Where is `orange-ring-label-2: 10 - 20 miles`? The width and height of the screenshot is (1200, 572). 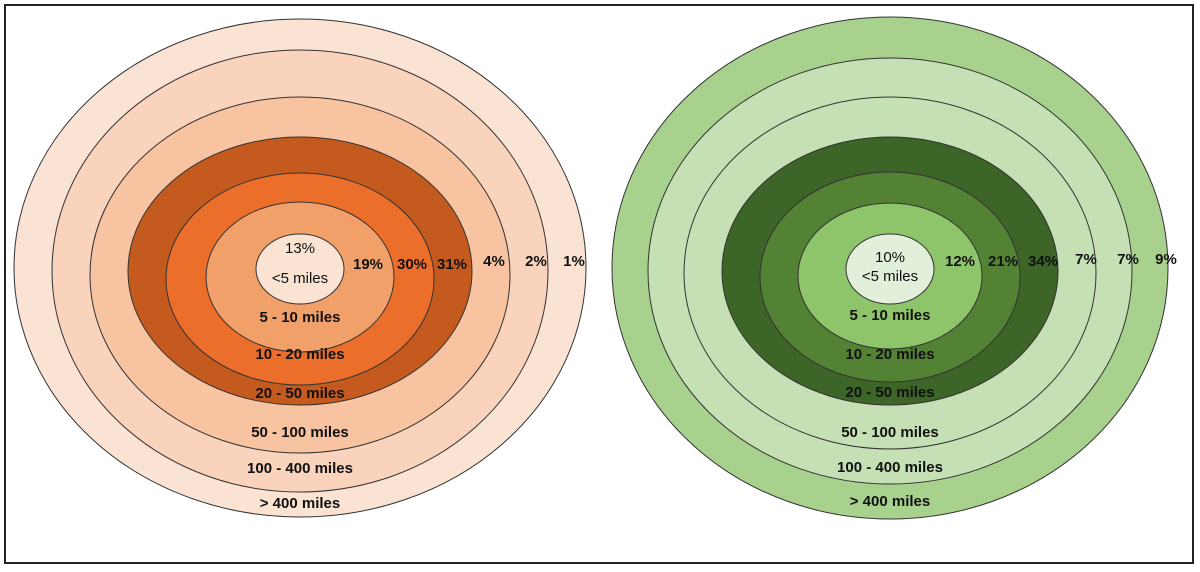
orange-ring-label-2: 10 - 20 miles is located at coordinates (299, 354).